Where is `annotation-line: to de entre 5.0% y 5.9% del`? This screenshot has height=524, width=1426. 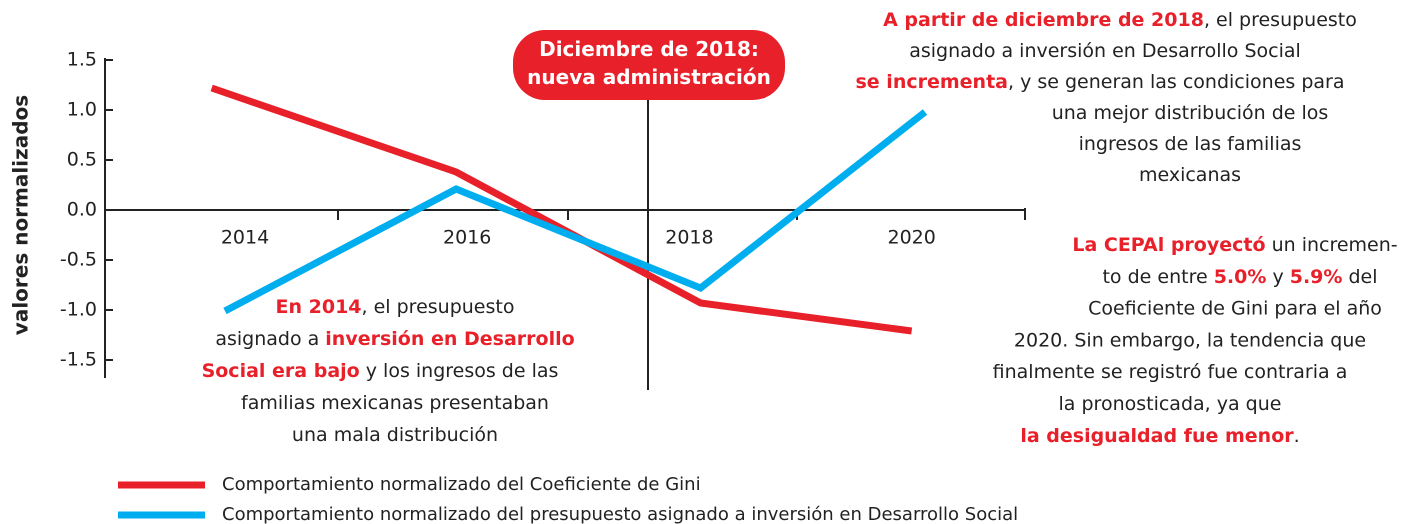 annotation-line: to de entre 5.0% y 5.9% del is located at coordinates (1239, 276).